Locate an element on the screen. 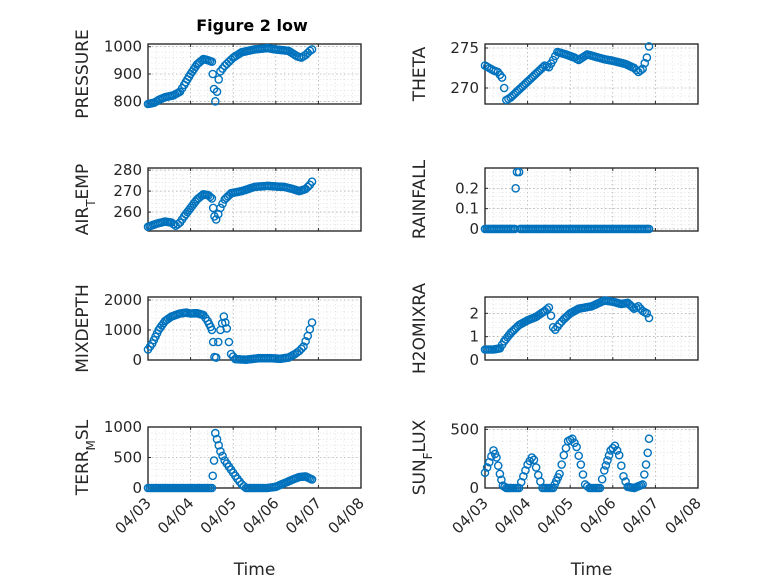 The height and width of the screenshot is (583, 778). x-tick-label: 04/07 is located at coordinates (303, 515).